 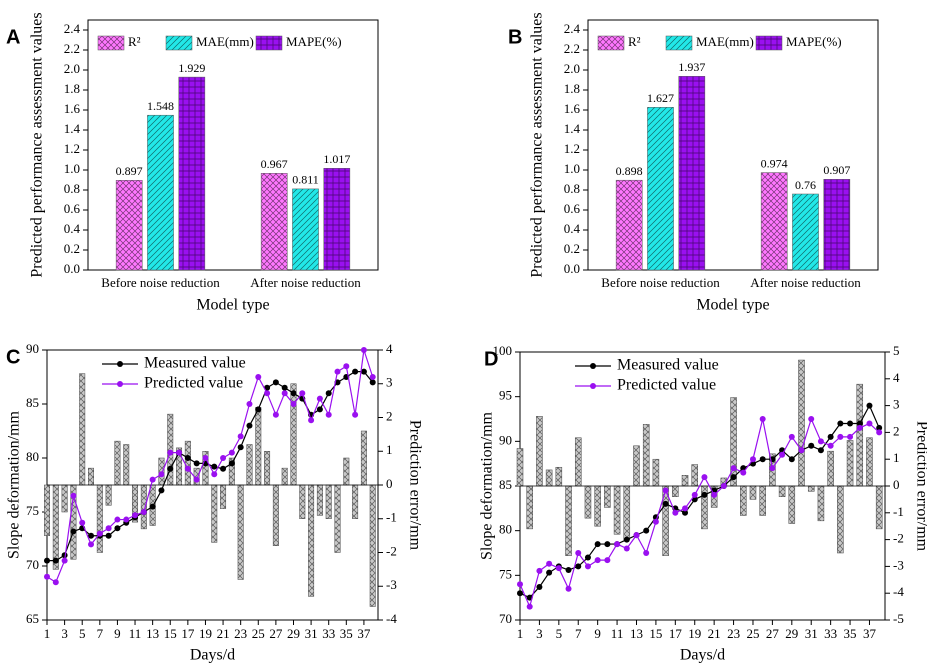 What do you see at coordinates (13, 37) in the screenshot?
I see `panel-label: A` at bounding box center [13, 37].